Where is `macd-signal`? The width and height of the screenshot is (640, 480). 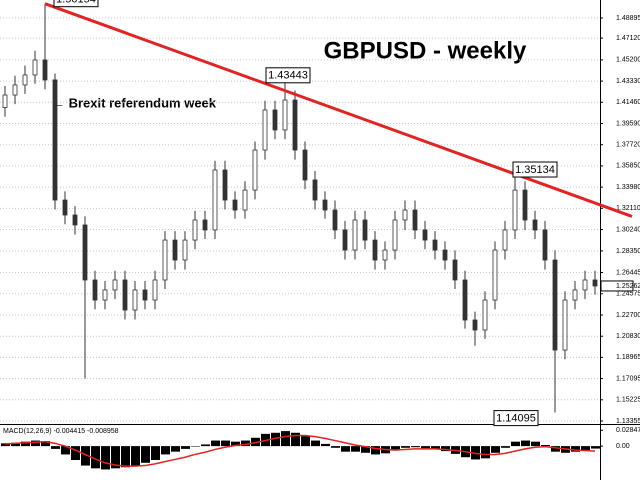 macd-signal is located at coordinates (300, 450).